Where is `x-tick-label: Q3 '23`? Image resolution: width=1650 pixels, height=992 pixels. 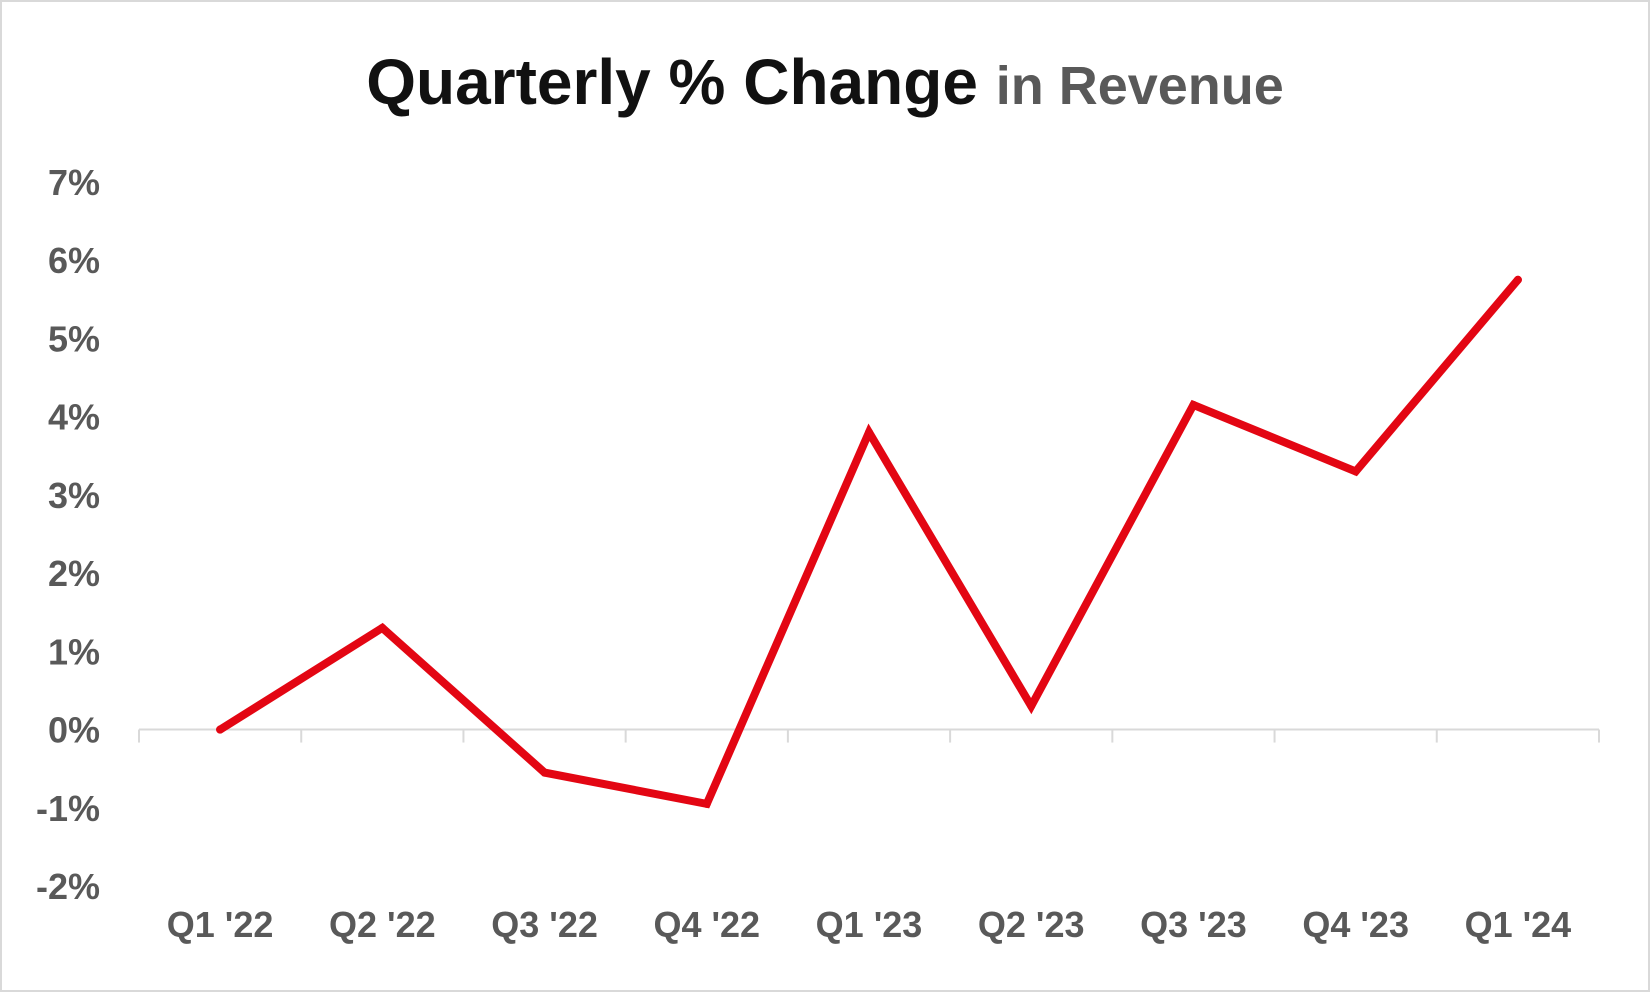 x-tick-label: Q3 '23 is located at coordinates (1193, 924).